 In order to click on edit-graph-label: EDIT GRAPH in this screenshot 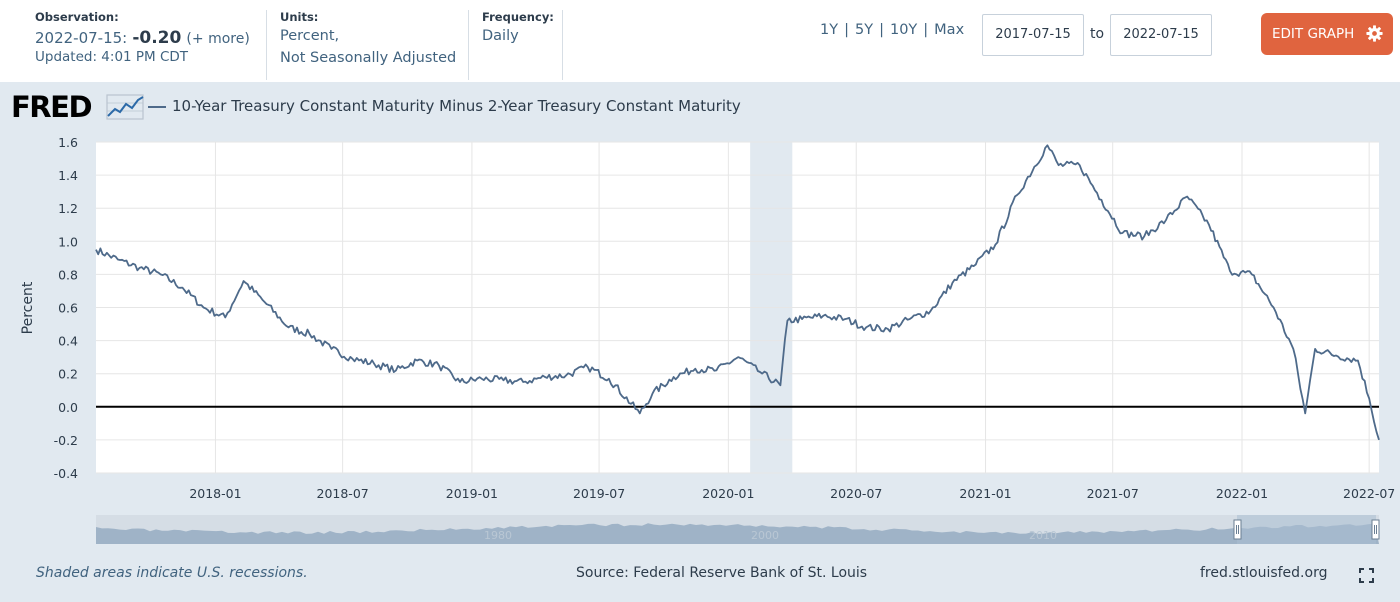, I will do `click(1313, 34)`.